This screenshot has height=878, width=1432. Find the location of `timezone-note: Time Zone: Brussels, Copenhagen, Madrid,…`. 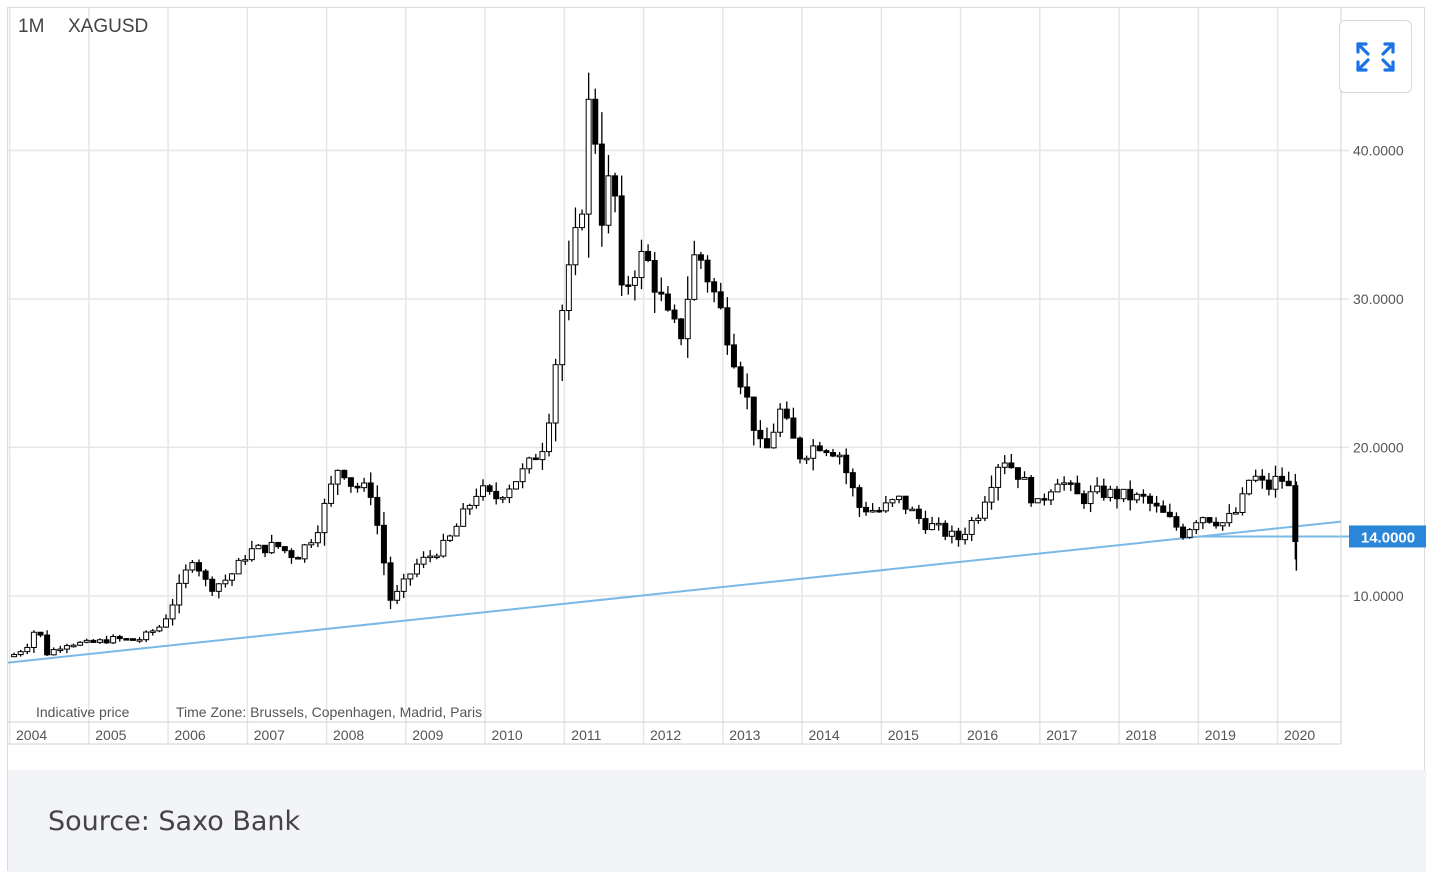

timezone-note: Time Zone: Brussels, Copenhagen, Madrid,… is located at coordinates (329, 712).